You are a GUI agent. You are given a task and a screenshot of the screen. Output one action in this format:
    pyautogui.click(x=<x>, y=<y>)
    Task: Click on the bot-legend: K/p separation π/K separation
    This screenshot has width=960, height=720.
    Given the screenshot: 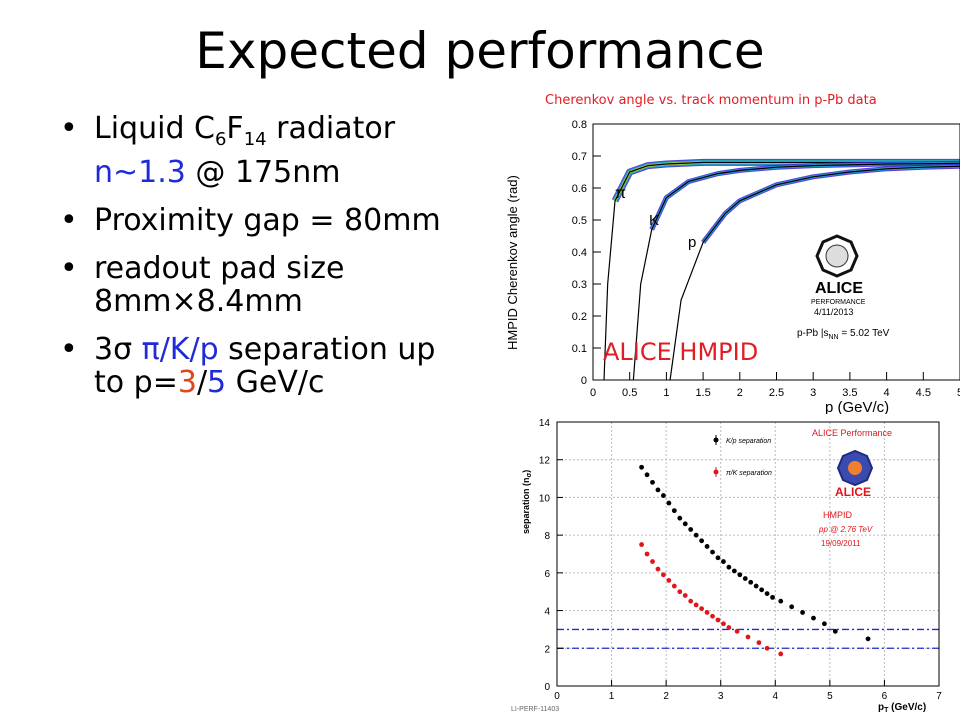 What is the action you would take?
    pyautogui.click(x=742, y=456)
    